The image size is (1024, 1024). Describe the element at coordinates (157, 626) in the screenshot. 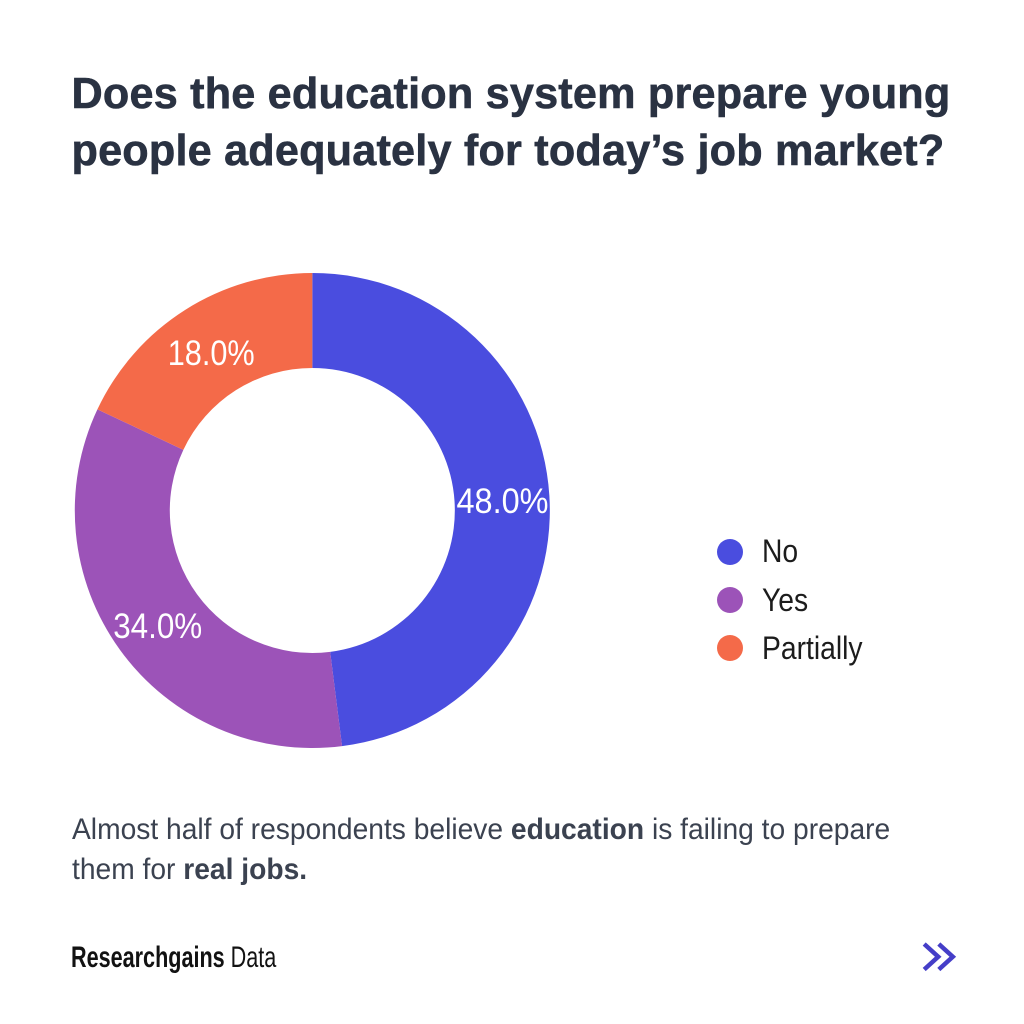

I see `svg-text: 34.0%` at that location.